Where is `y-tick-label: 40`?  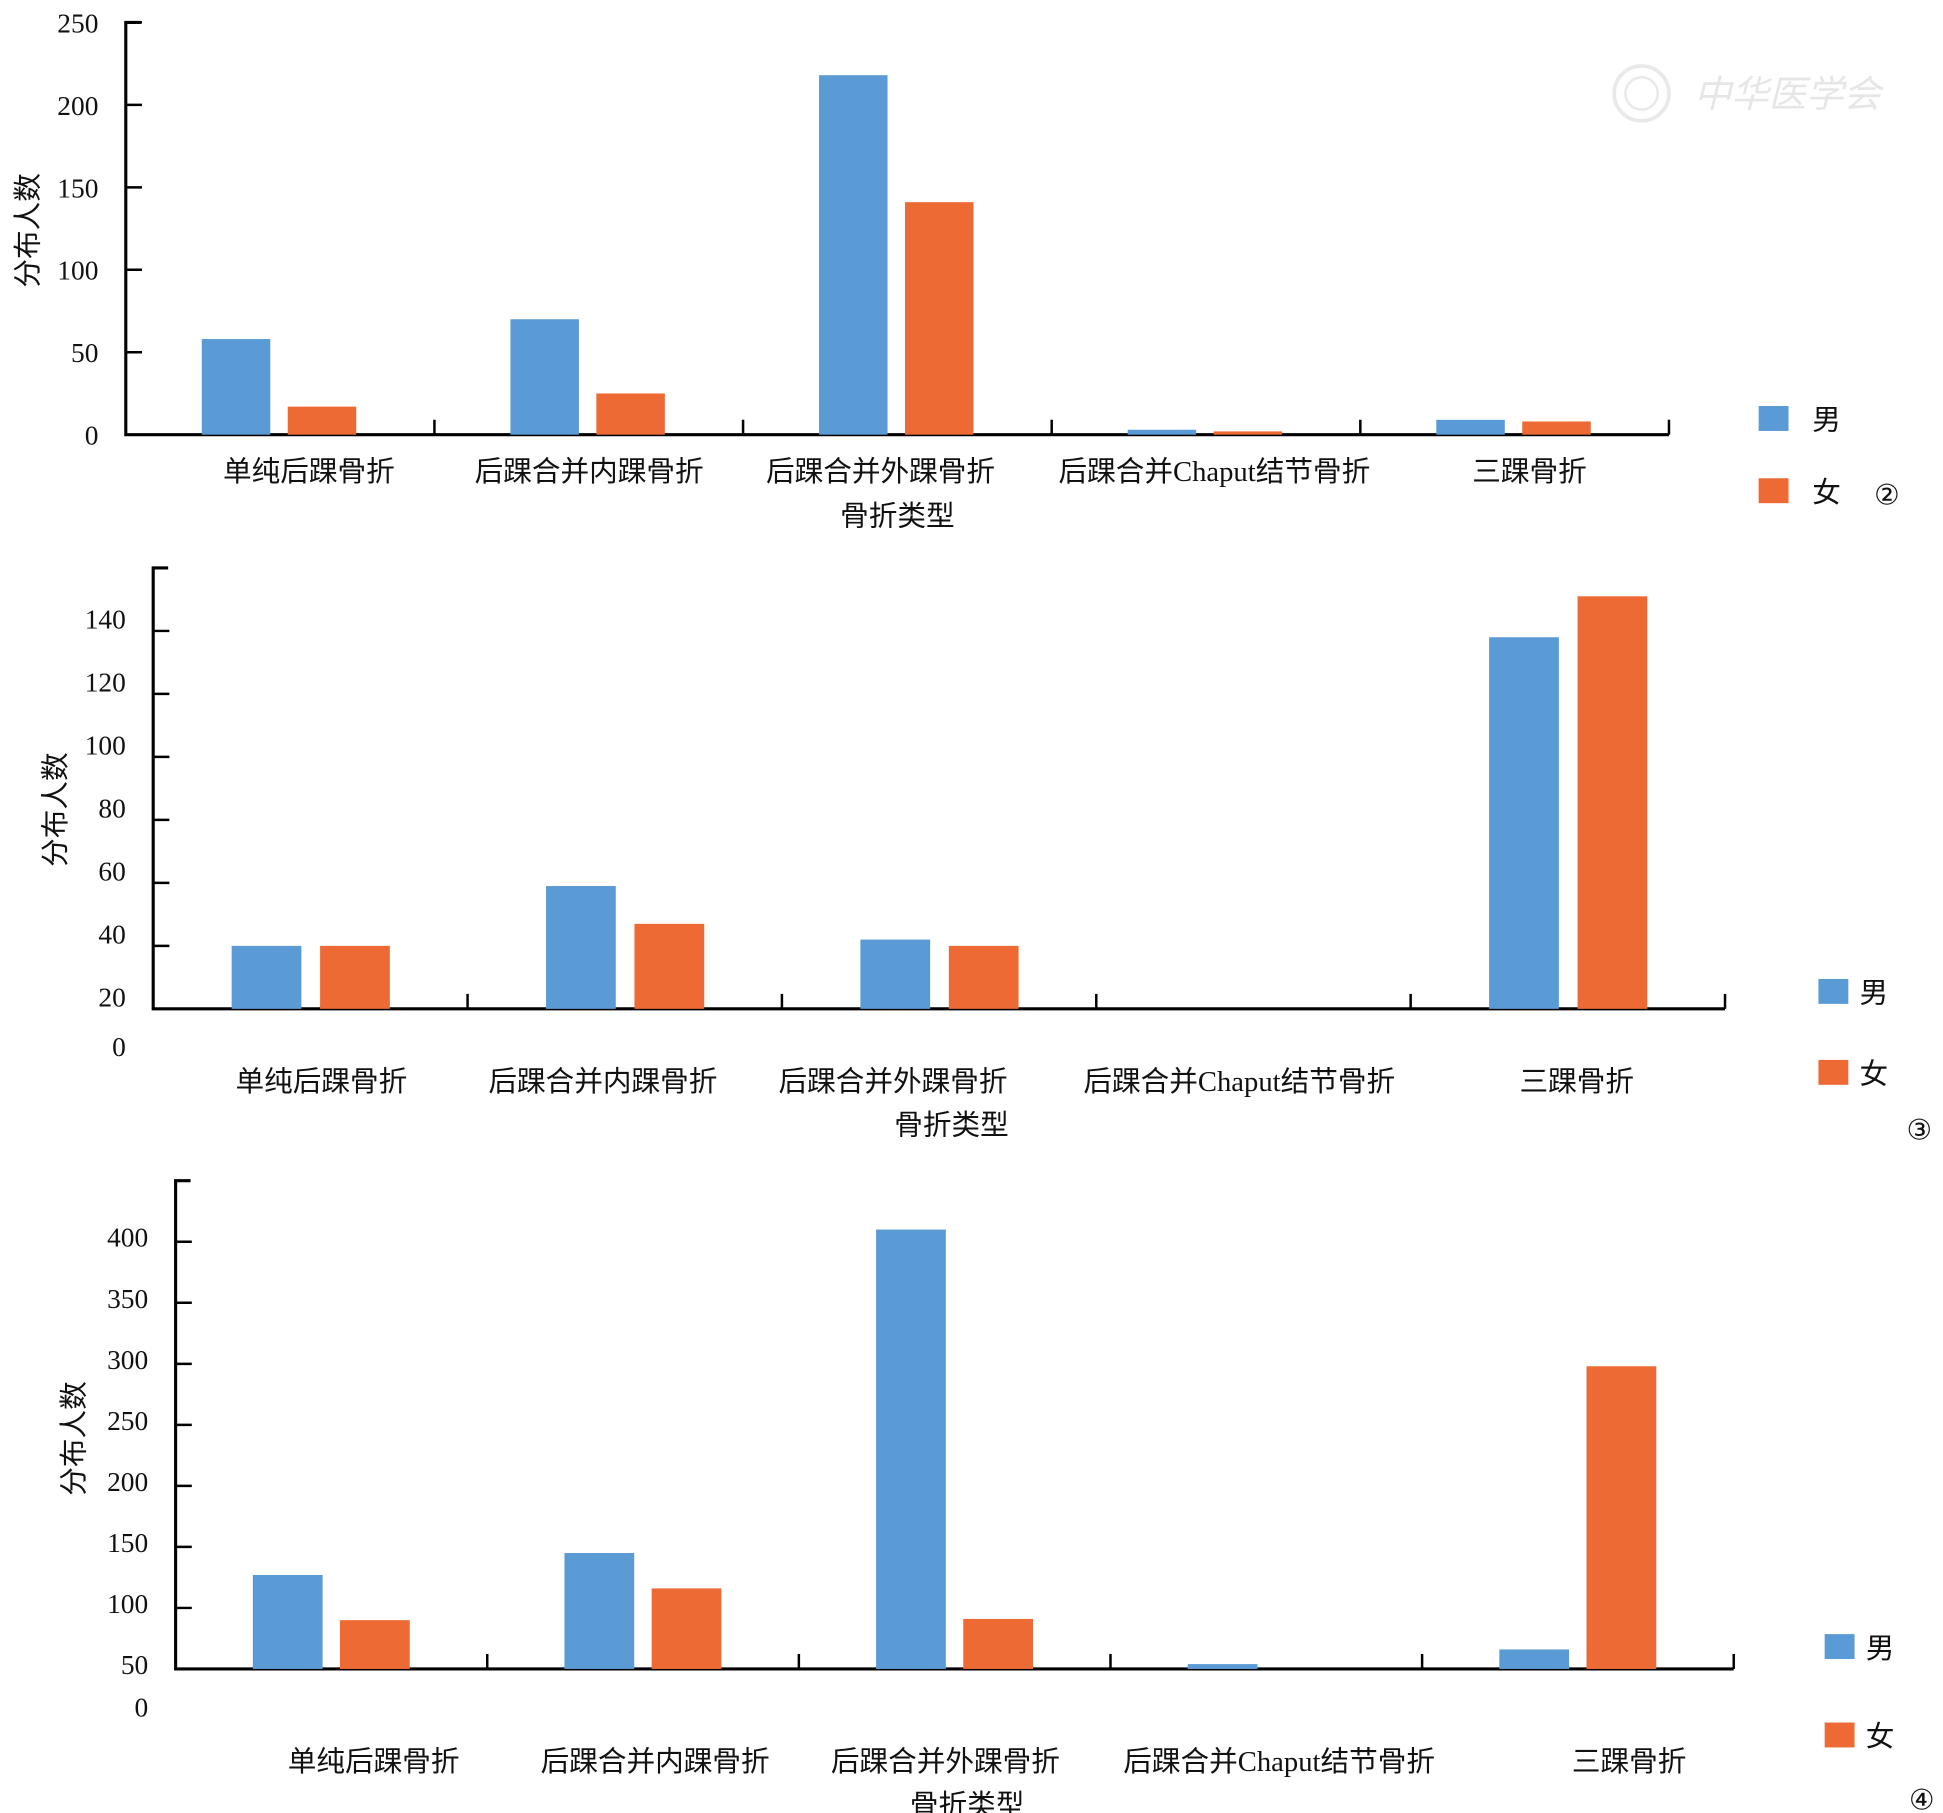
y-tick-label: 40 is located at coordinates (111, 934).